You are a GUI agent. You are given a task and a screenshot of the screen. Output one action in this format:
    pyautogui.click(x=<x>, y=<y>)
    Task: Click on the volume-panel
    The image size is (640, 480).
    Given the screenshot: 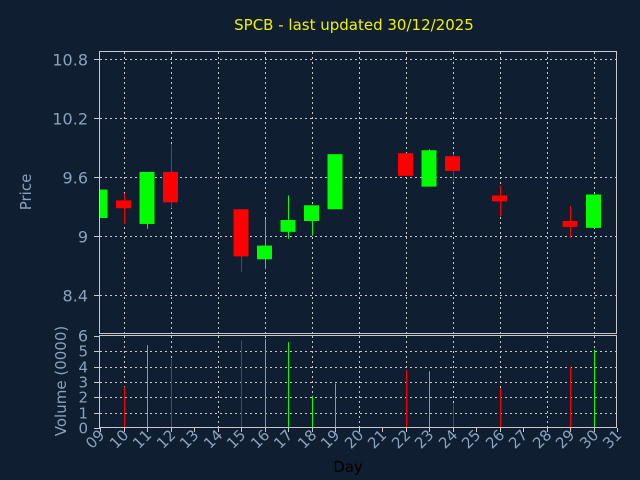 What is the action you would take?
    pyautogui.click(x=359, y=383)
    